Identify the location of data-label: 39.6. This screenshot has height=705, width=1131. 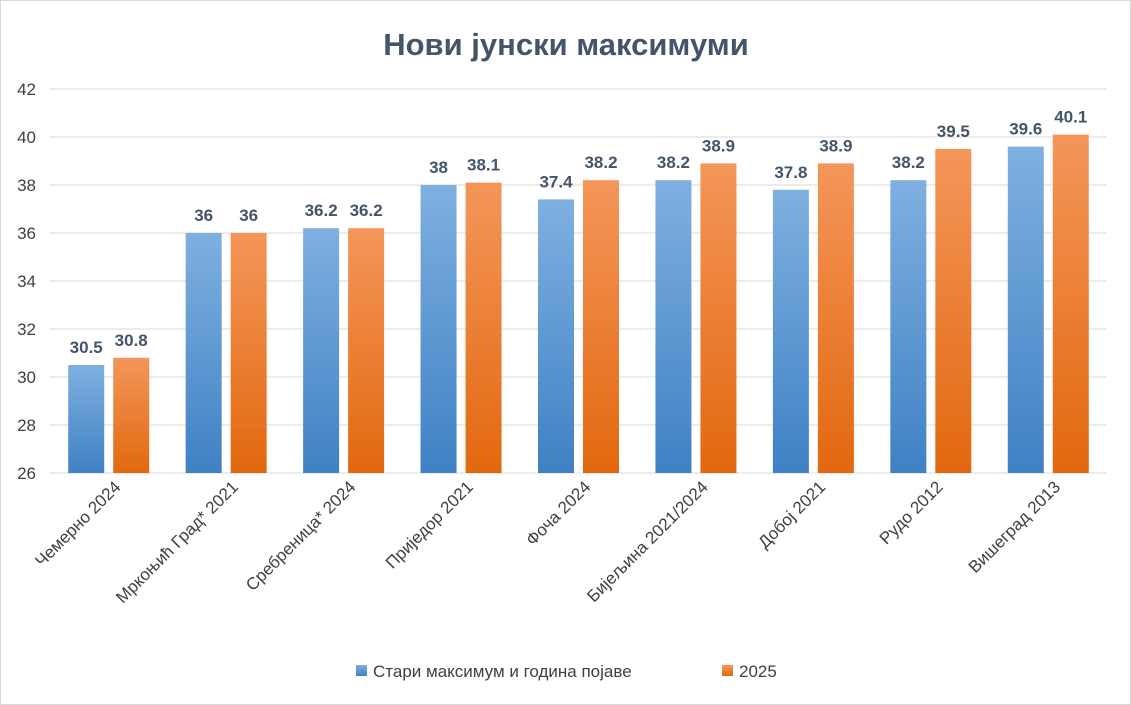
(1025, 129).